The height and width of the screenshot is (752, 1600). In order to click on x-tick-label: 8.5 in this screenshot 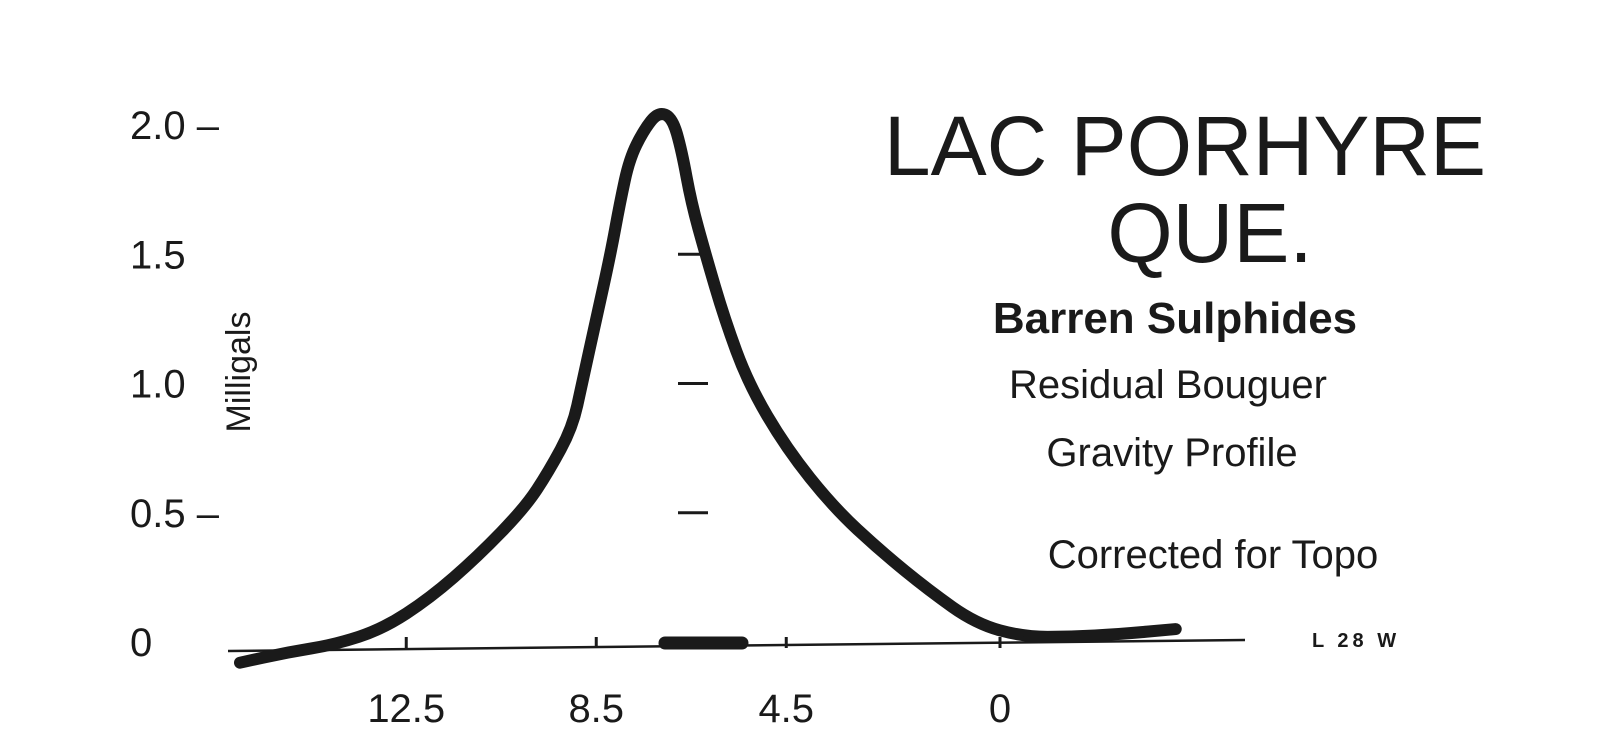, I will do `click(596, 709)`.